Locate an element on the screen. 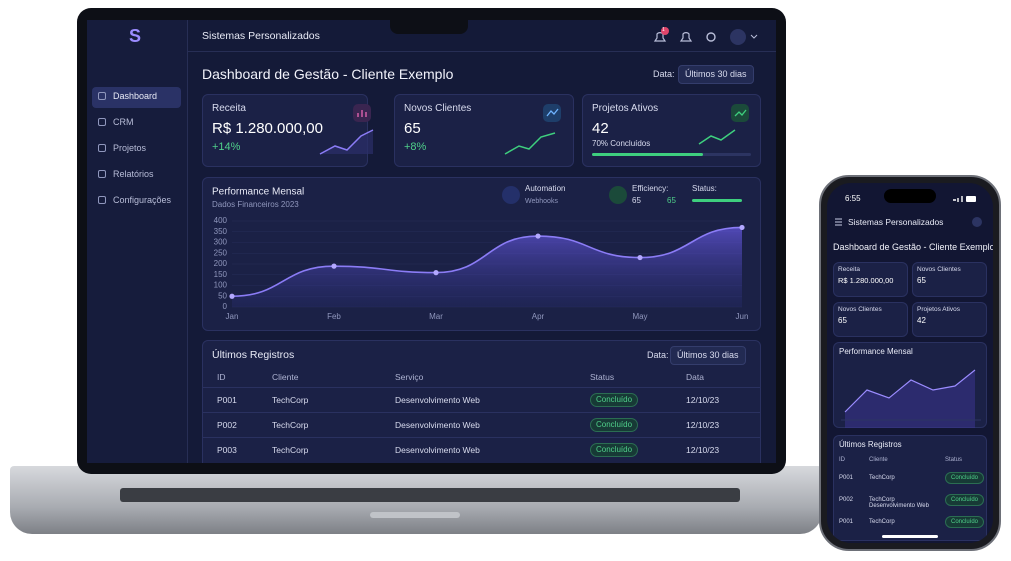  line-area is located at coordinates (487, 267).